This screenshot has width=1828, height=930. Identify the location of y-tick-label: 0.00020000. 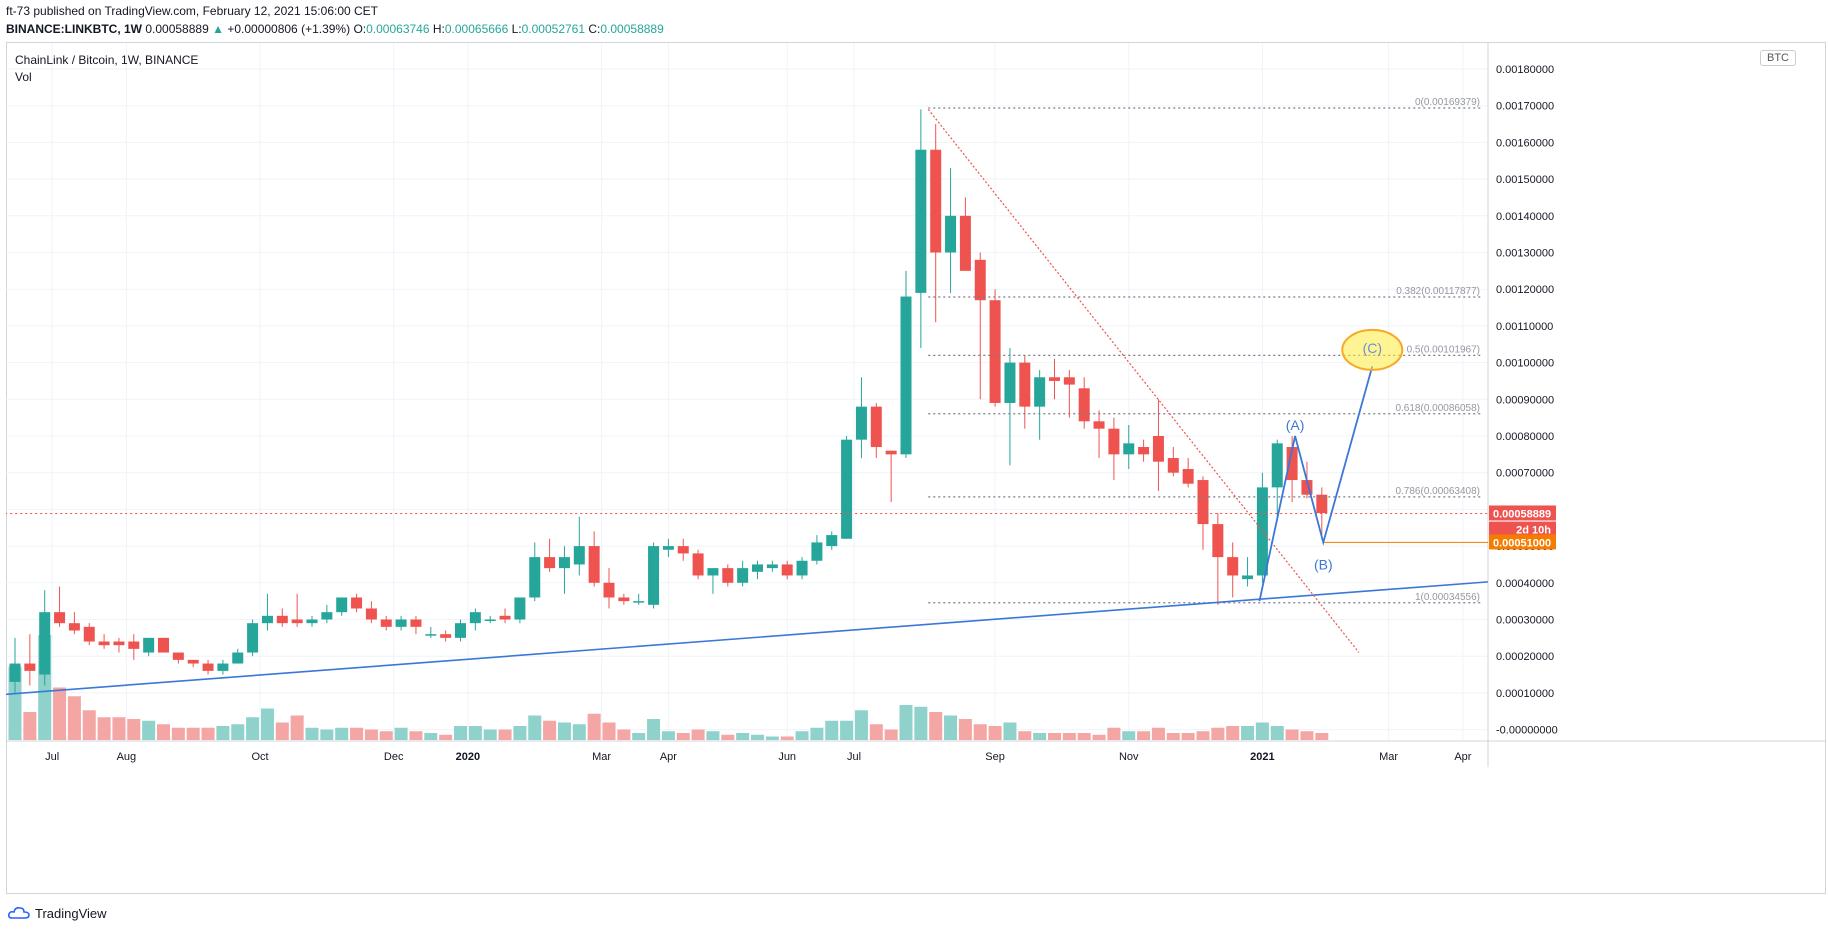
(1525, 657).